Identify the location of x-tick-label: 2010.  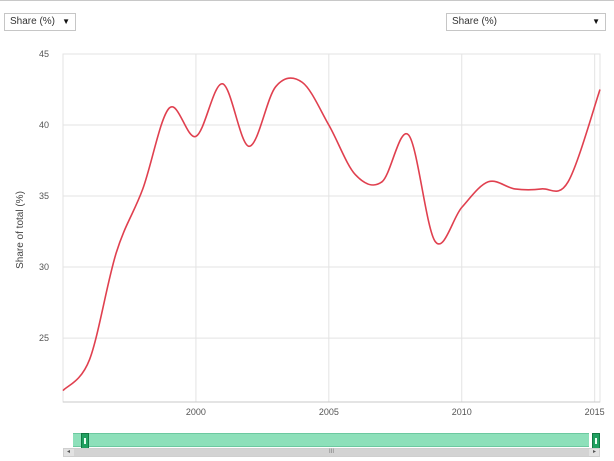
(462, 412).